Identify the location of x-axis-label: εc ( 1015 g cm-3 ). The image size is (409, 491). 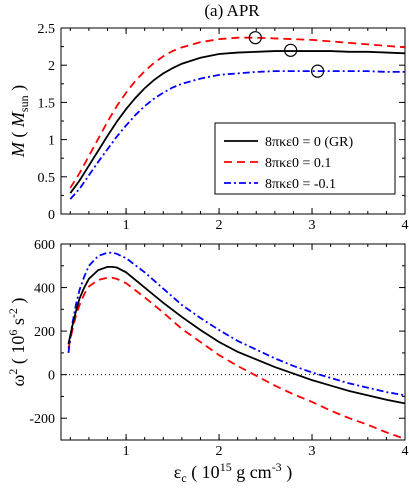
(233, 472).